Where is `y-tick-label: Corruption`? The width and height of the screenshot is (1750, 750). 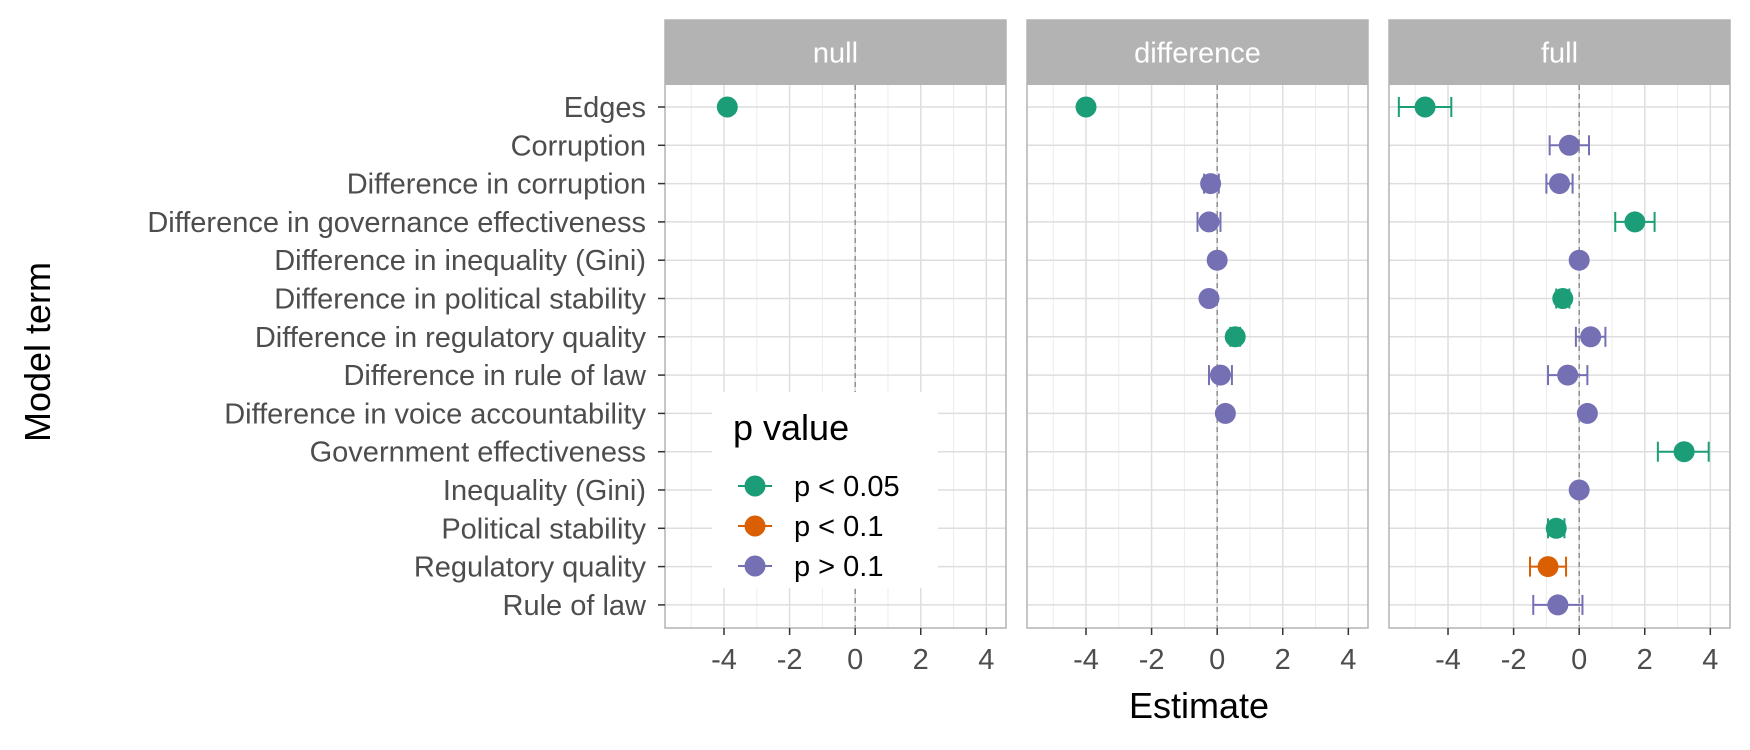
y-tick-label: Corruption is located at coordinates (578, 146).